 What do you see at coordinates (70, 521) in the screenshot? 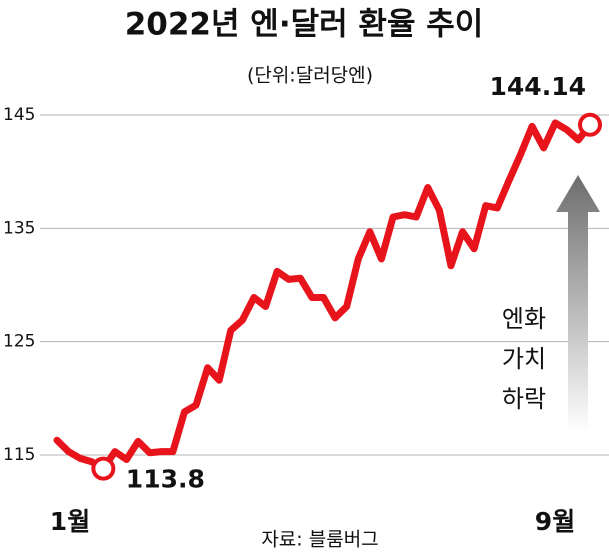
I see `x-tick-label: 1월` at bounding box center [70, 521].